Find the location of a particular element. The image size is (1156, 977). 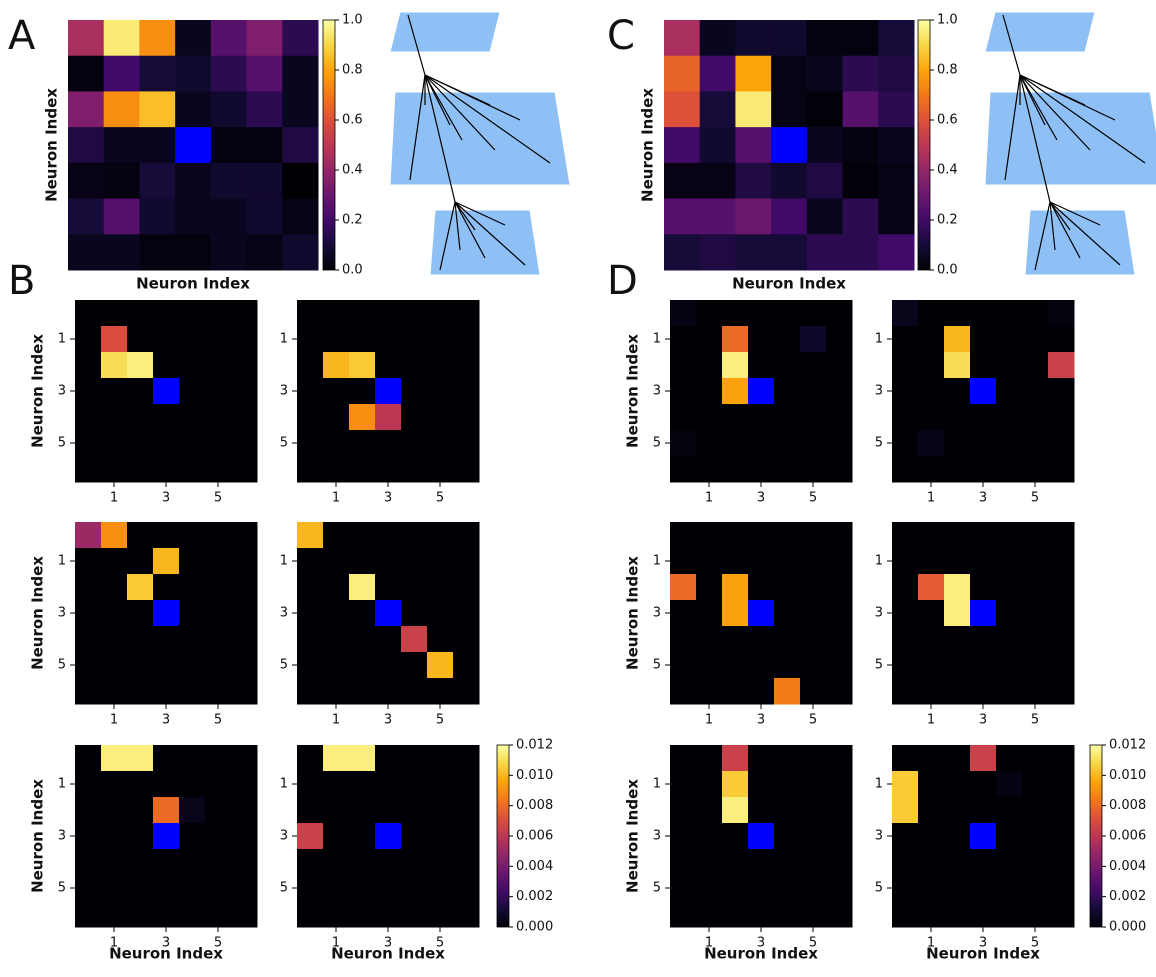

panel-label: C is located at coordinates (621, 36).